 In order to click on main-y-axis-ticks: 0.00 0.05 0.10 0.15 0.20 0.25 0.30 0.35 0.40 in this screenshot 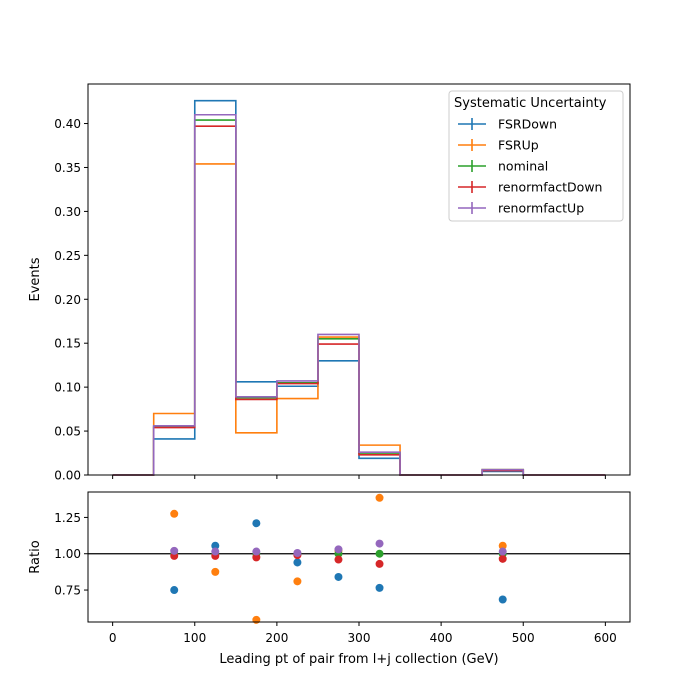, I will do `click(71, 300)`.